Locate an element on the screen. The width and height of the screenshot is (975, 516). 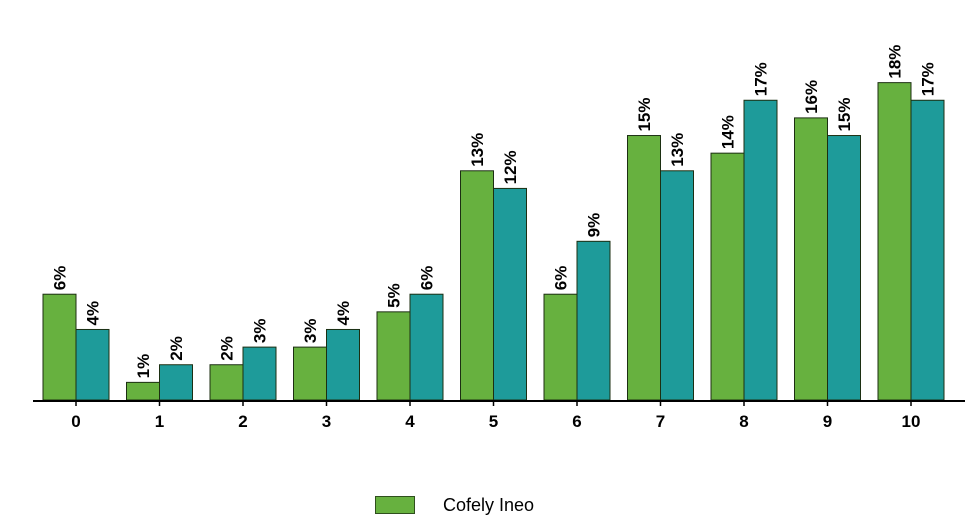
x-tick-label-6: 6 is located at coordinates (576, 421).